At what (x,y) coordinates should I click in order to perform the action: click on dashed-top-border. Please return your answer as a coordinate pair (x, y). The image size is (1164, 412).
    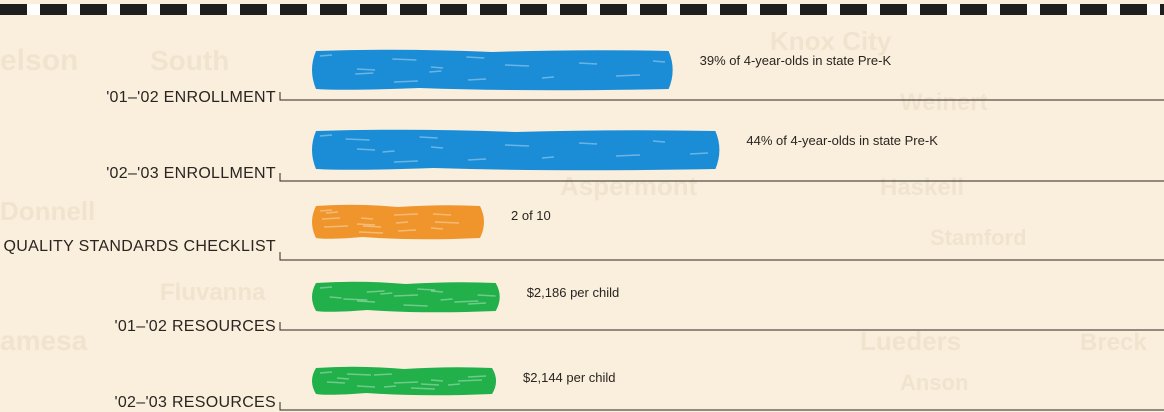
    Looking at the image, I should click on (582, 9).